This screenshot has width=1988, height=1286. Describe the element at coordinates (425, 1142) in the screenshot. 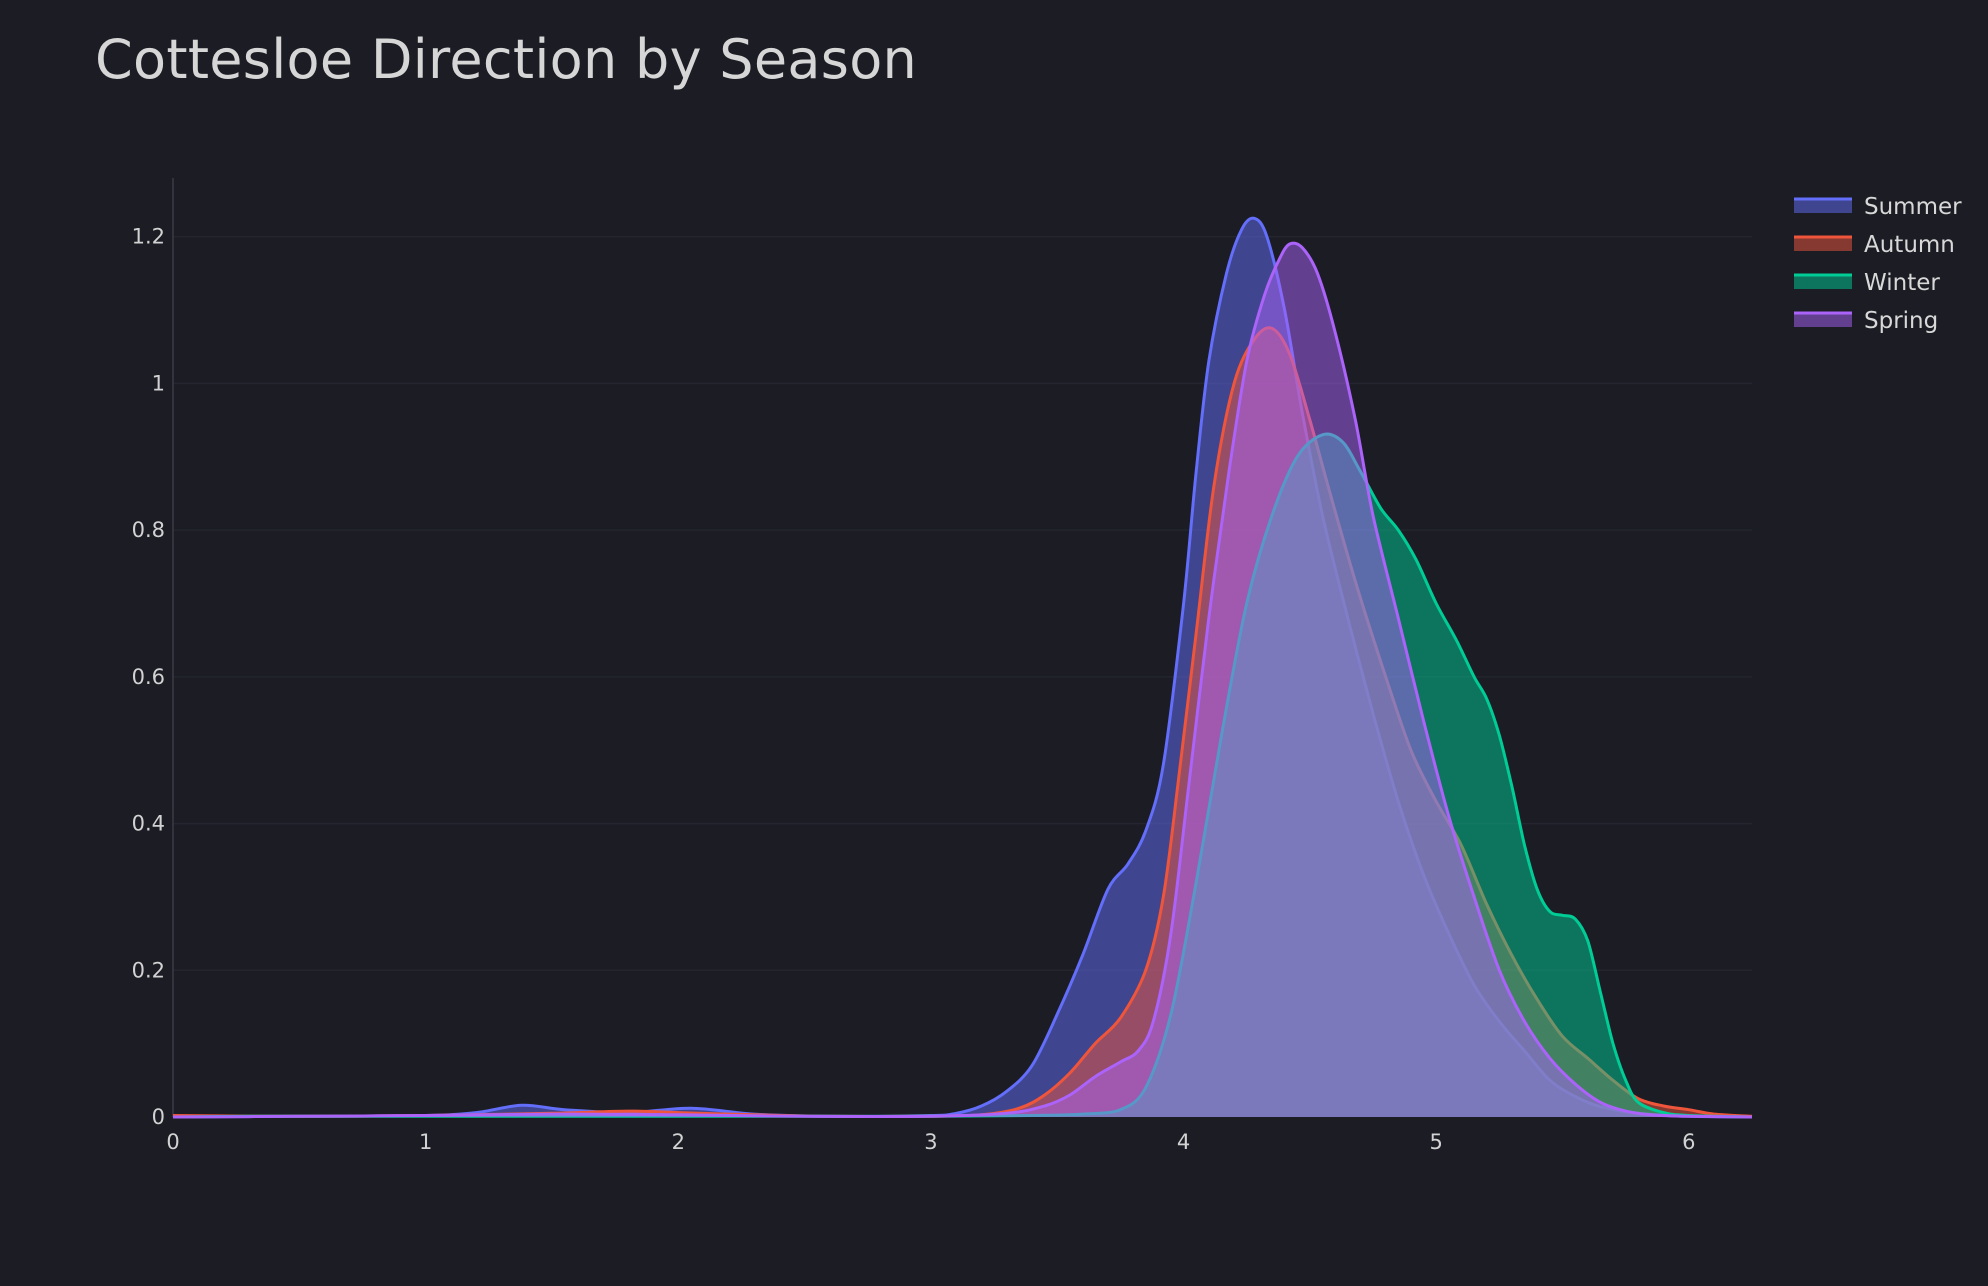

I see `x-tick-label: 1` at that location.